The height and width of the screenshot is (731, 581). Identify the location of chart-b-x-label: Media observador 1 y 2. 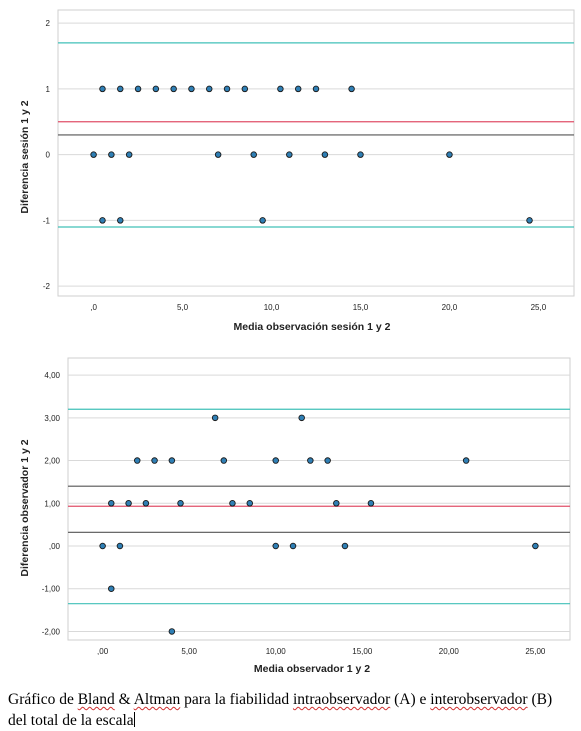
(312, 669).